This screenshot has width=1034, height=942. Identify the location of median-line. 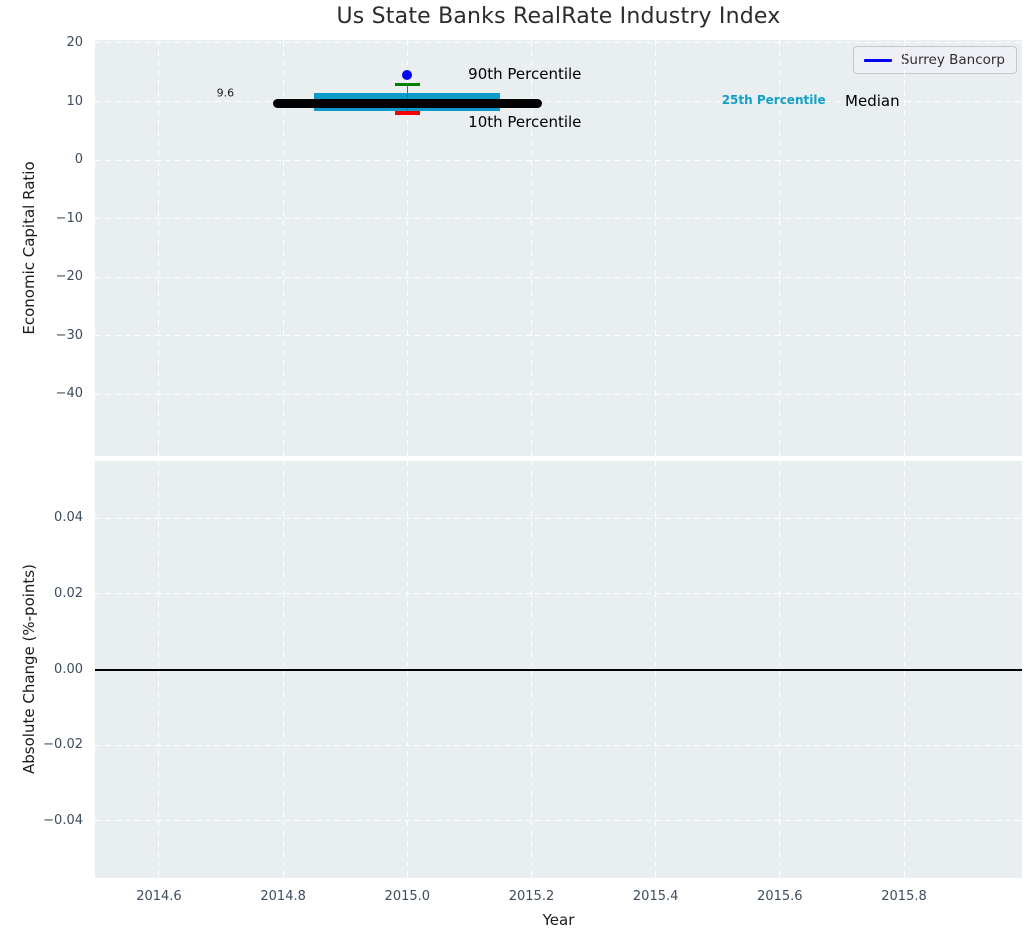
(407, 104).